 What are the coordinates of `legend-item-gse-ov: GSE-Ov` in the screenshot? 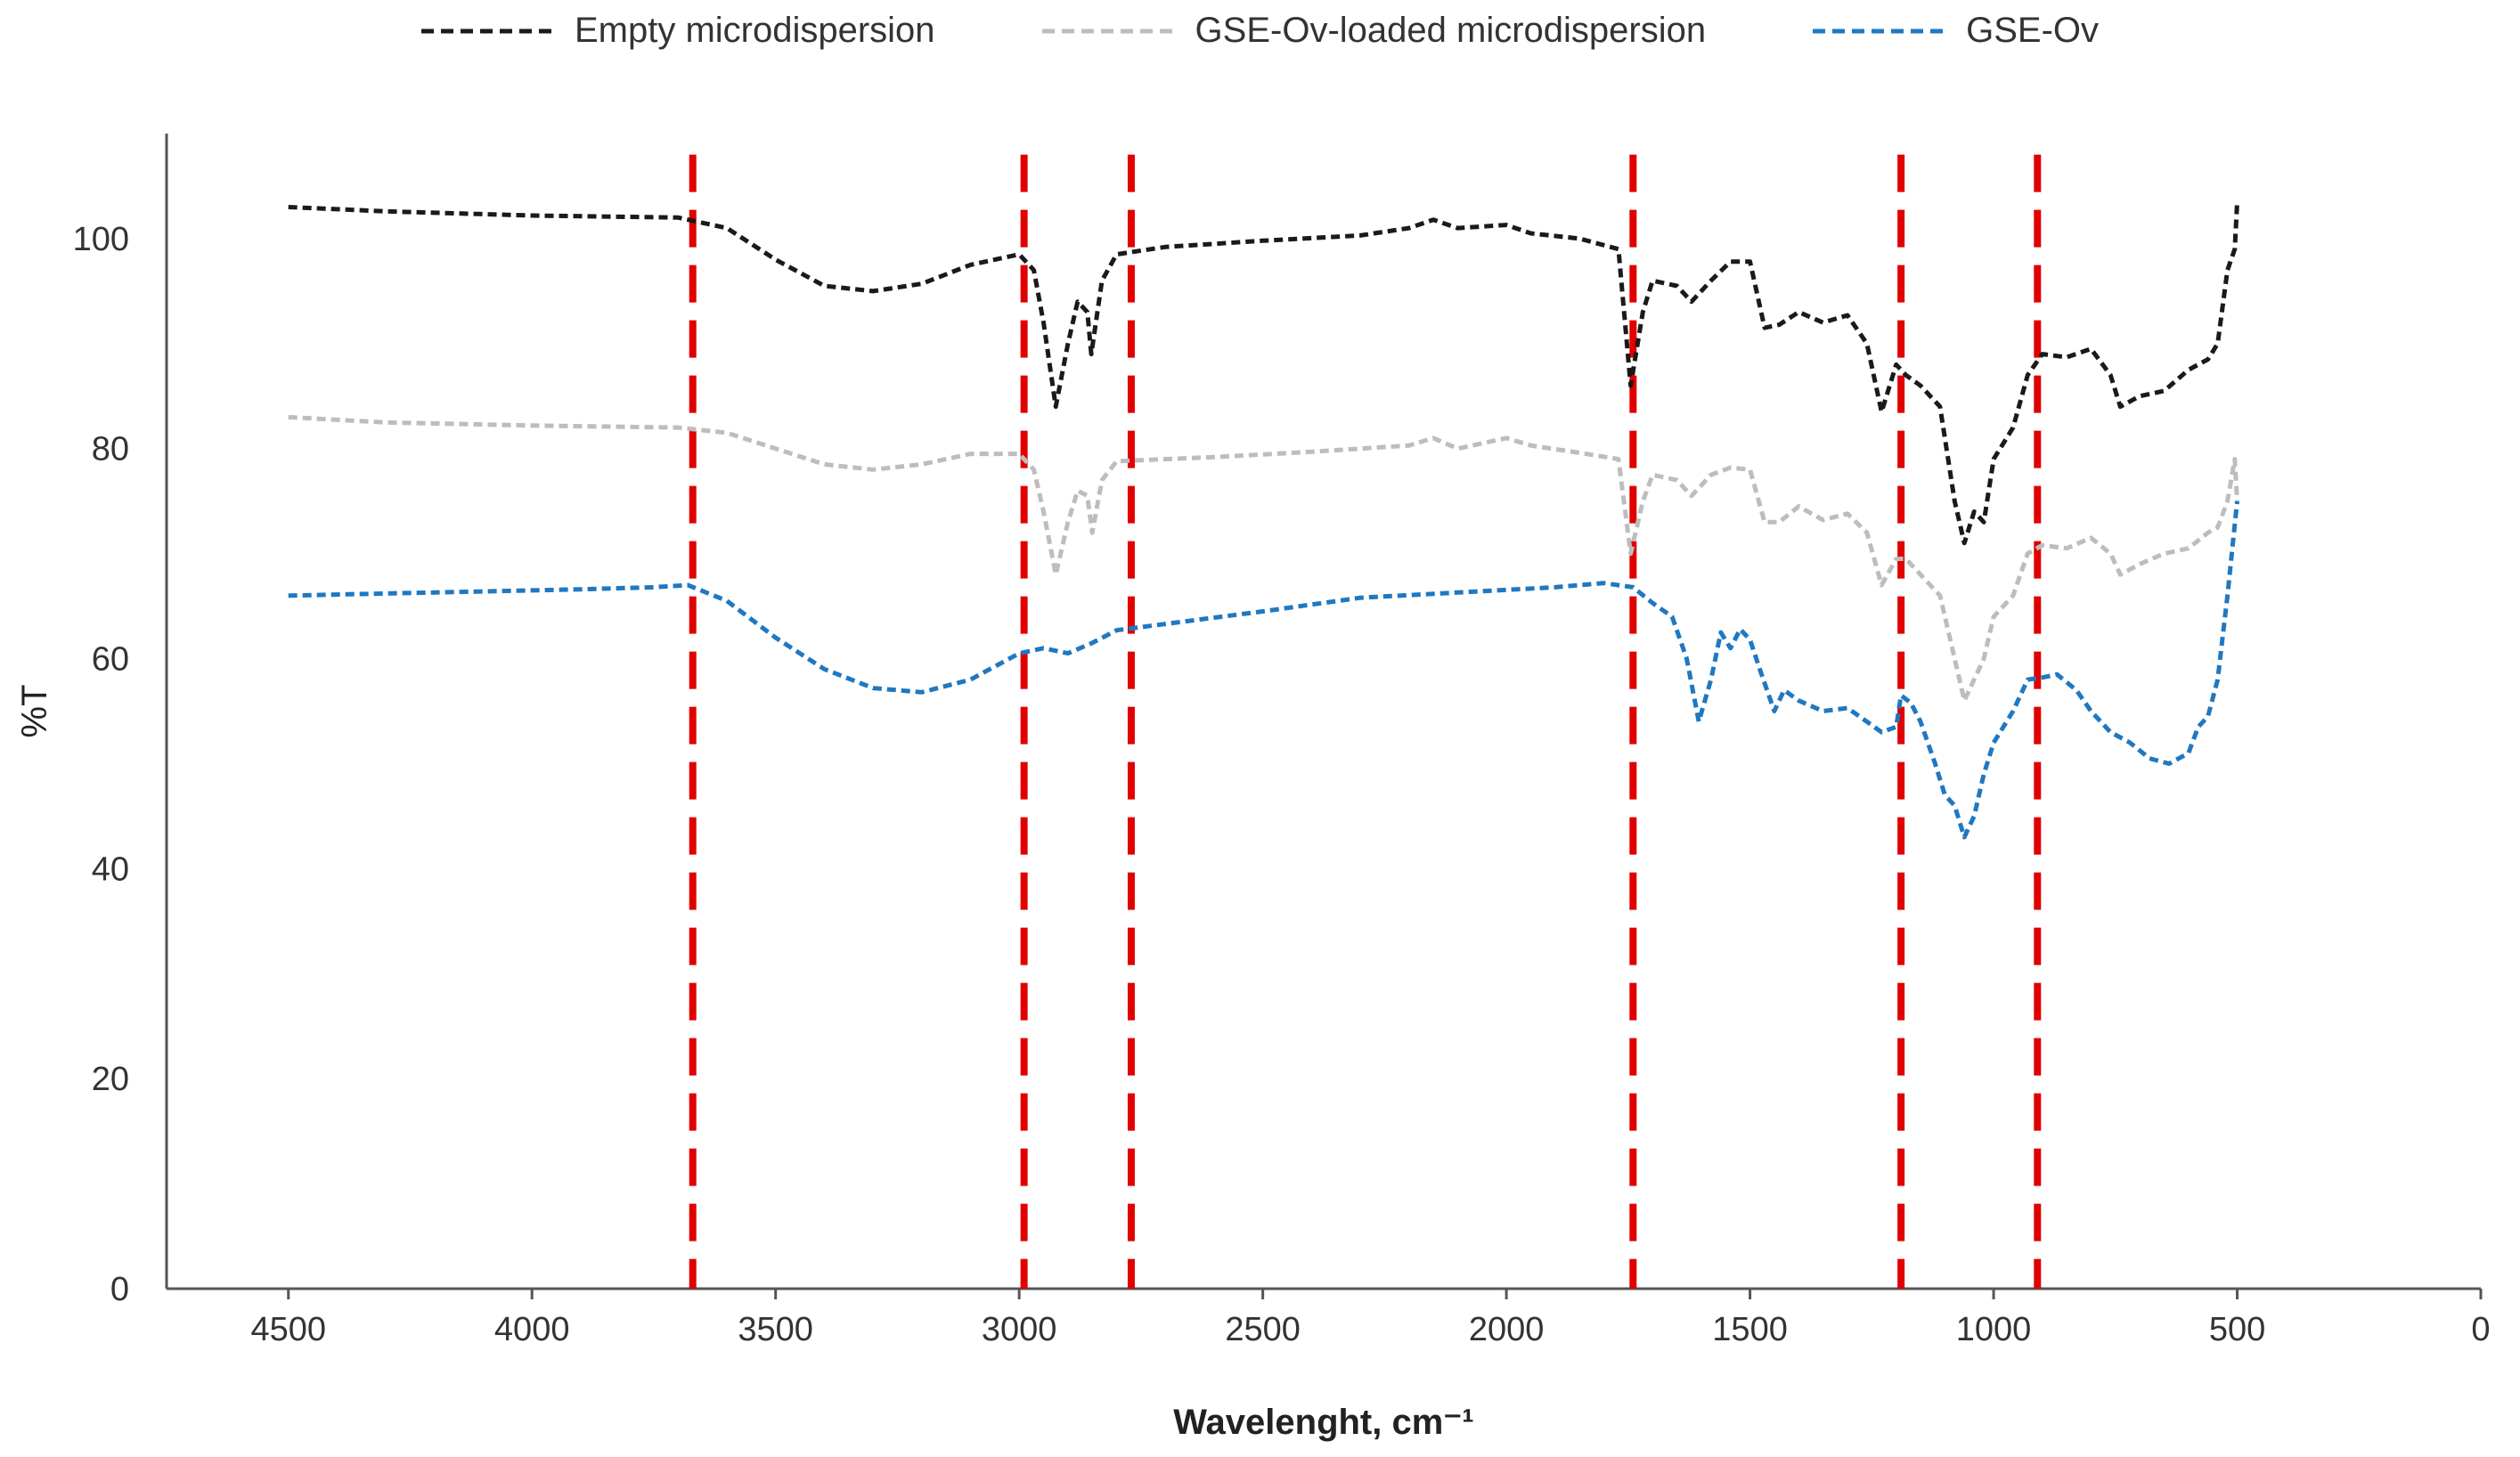 It's located at (1956, 31).